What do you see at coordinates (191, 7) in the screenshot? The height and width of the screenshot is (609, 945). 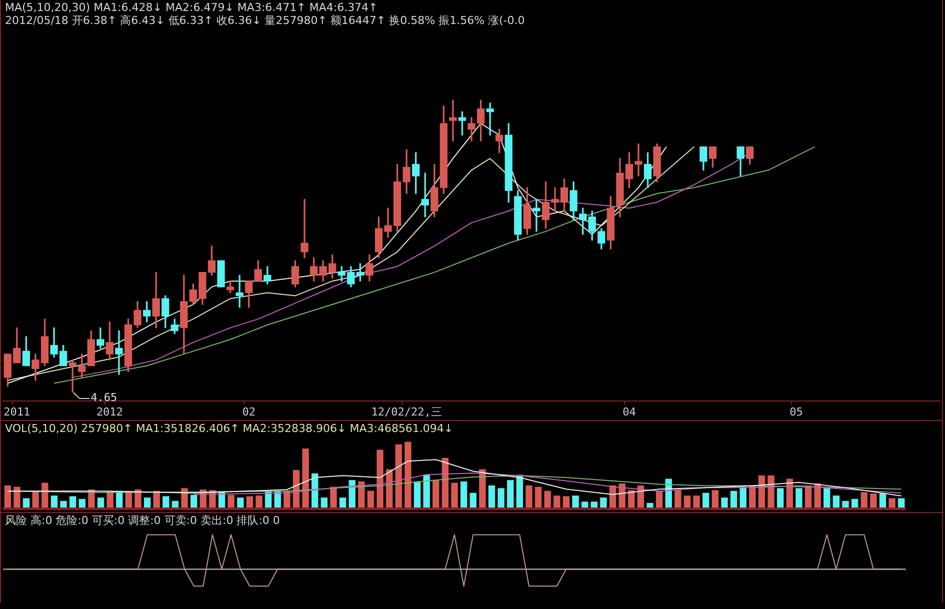 I see `text: MA(5,10,20,30) MA1:6.428↓ MA2:6.479↓ MA3:6.471↑ MA4:6.374↑` at bounding box center [191, 7].